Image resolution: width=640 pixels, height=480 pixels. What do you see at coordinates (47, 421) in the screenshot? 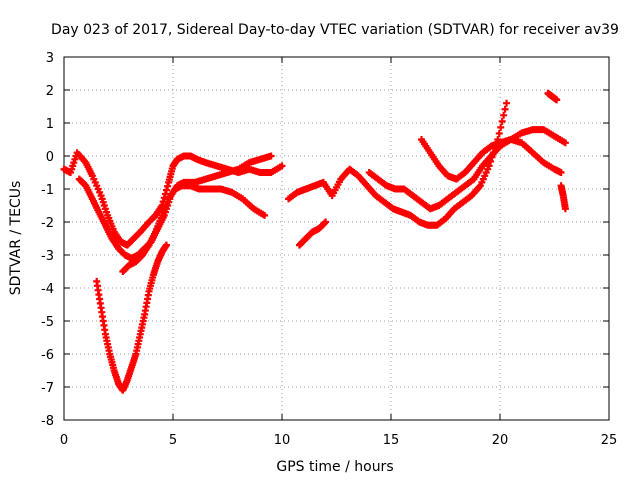
I see `y-tick-label: -8` at bounding box center [47, 421].